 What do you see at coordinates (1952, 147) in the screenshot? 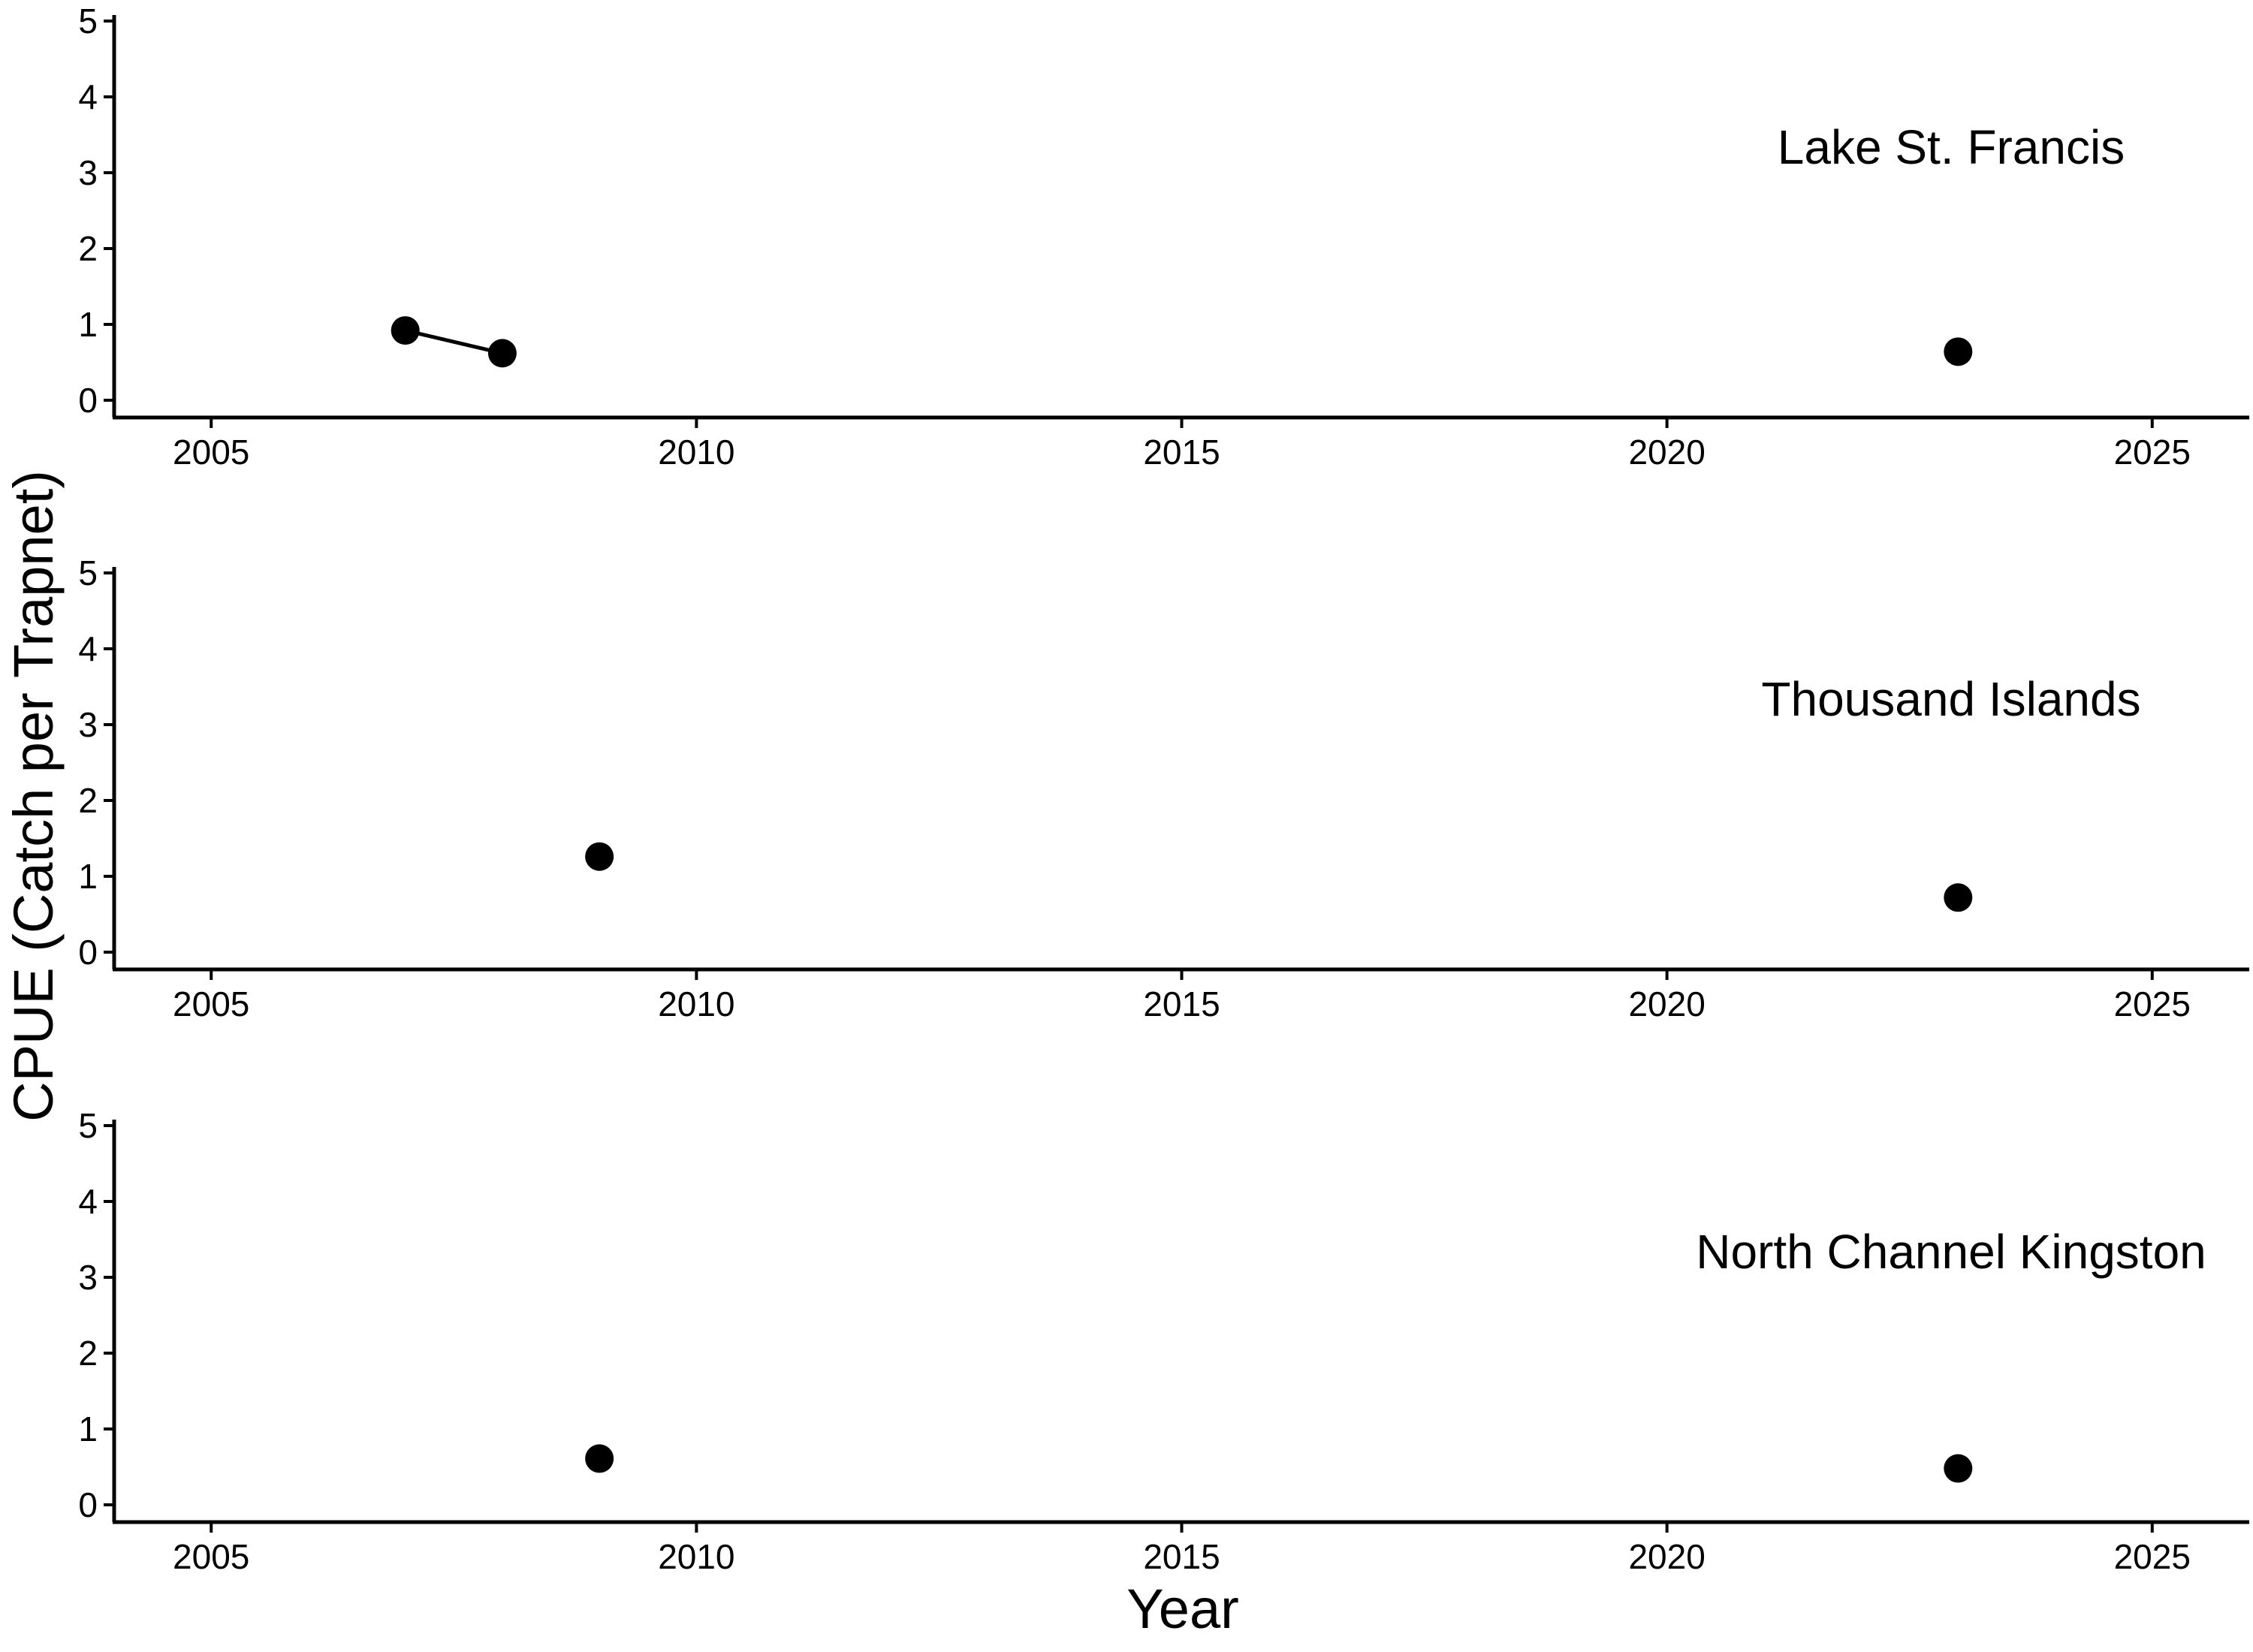
I see `panel-label: Lake St. Francis` at bounding box center [1952, 147].